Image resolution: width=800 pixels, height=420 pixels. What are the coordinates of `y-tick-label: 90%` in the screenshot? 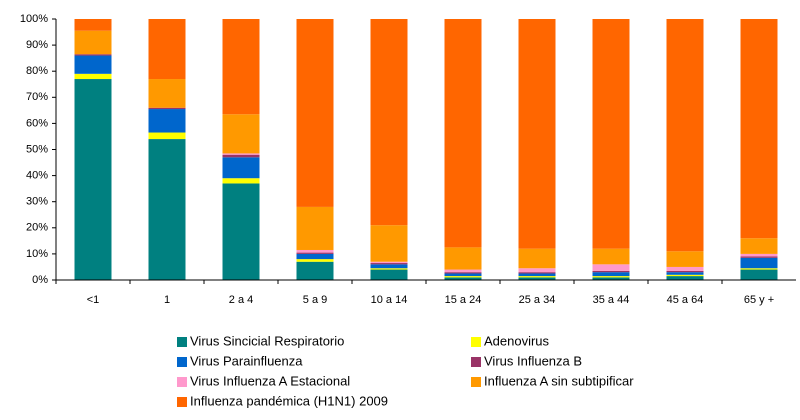 It's located at (37, 45).